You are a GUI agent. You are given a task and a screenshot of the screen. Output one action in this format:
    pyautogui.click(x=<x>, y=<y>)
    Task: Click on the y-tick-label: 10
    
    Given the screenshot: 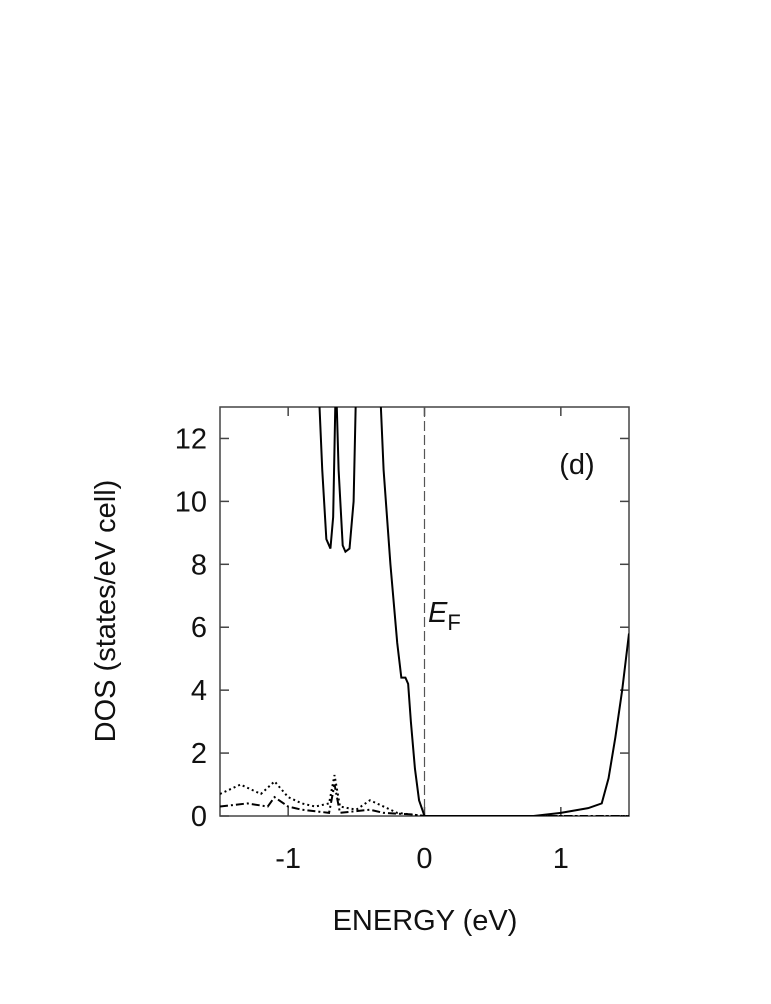 What is the action you would take?
    pyautogui.click(x=191, y=502)
    